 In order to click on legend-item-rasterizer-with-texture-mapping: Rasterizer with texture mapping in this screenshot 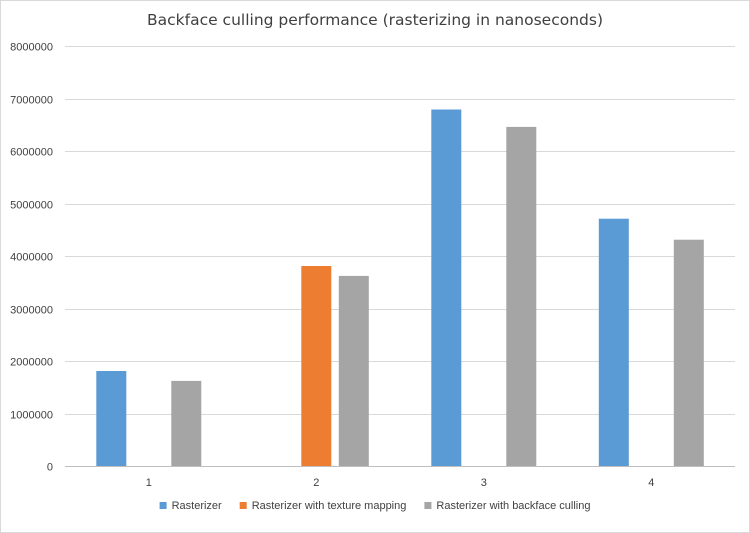, I will do `click(323, 506)`.